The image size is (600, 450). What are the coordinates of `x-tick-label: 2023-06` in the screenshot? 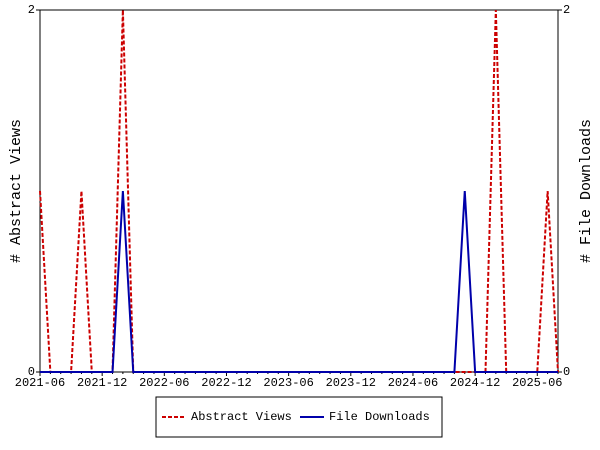 It's located at (288, 383).